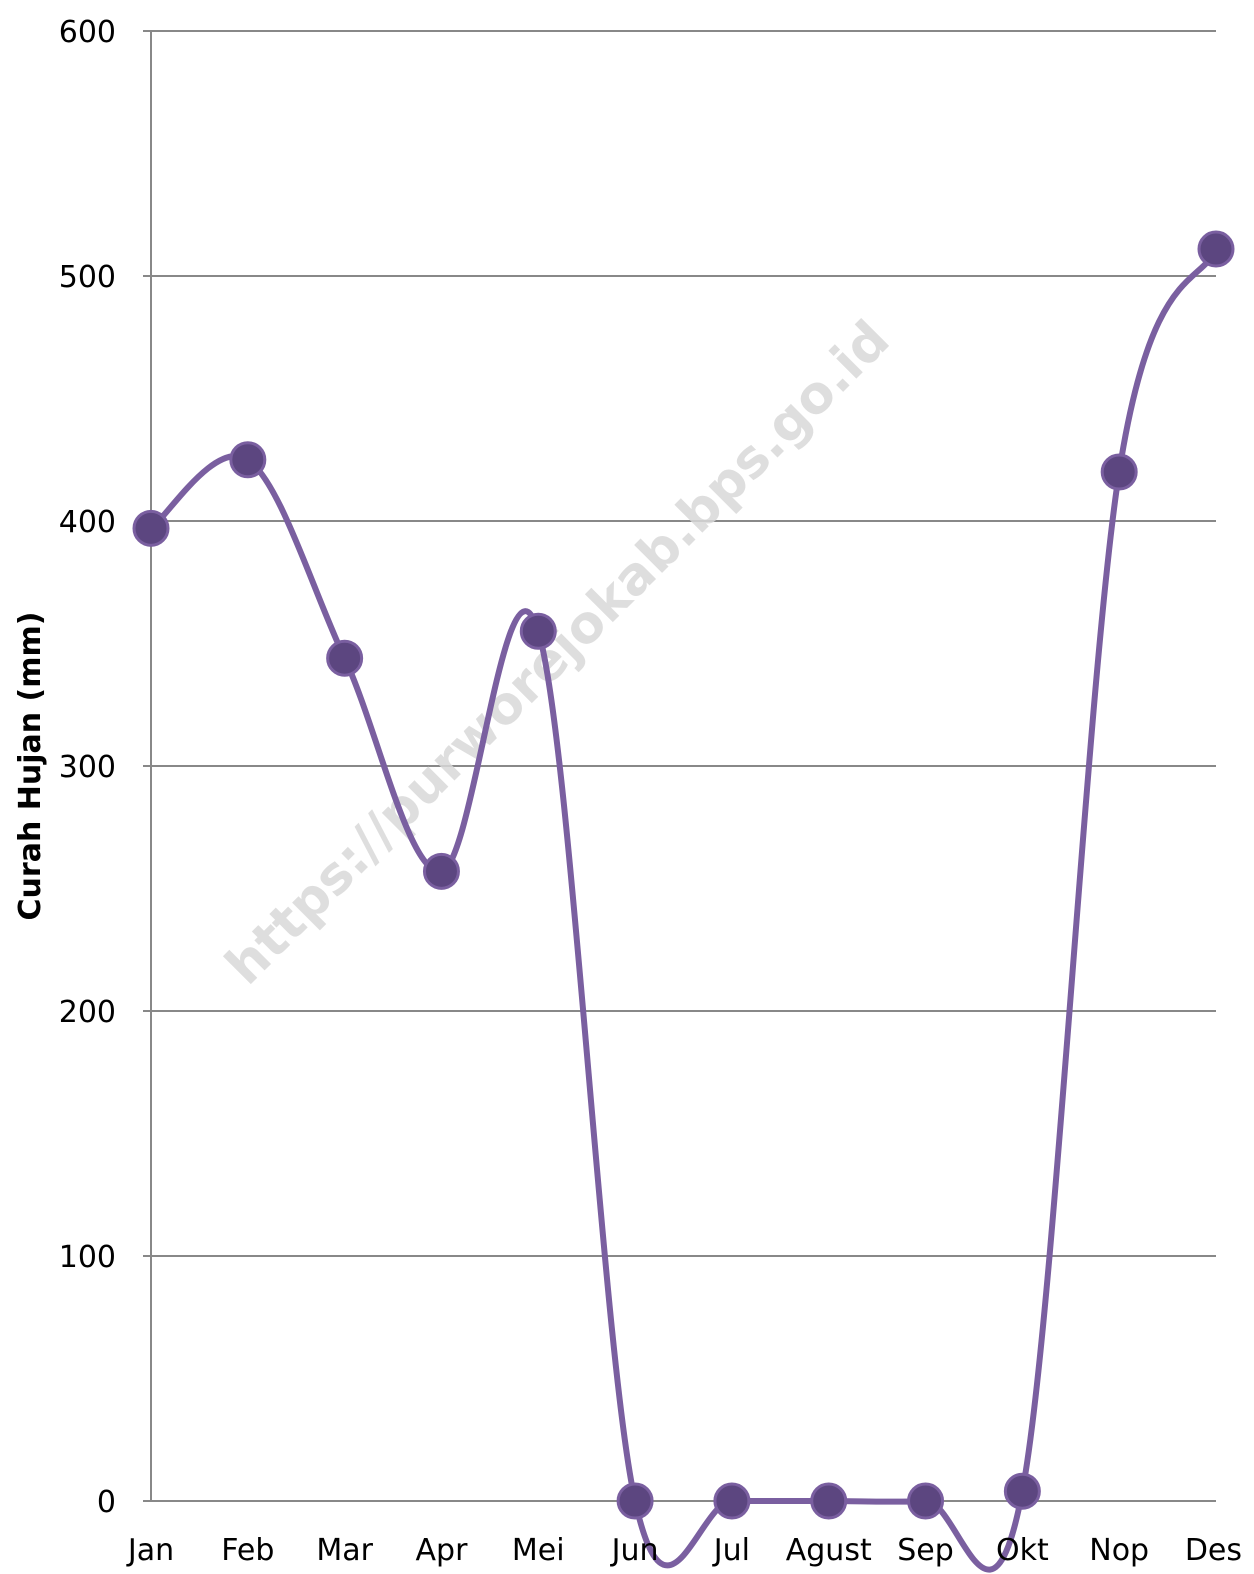 The height and width of the screenshot is (1574, 1254). What do you see at coordinates (925, 1550) in the screenshot?
I see `x-tick-label-sep: Sep` at bounding box center [925, 1550].